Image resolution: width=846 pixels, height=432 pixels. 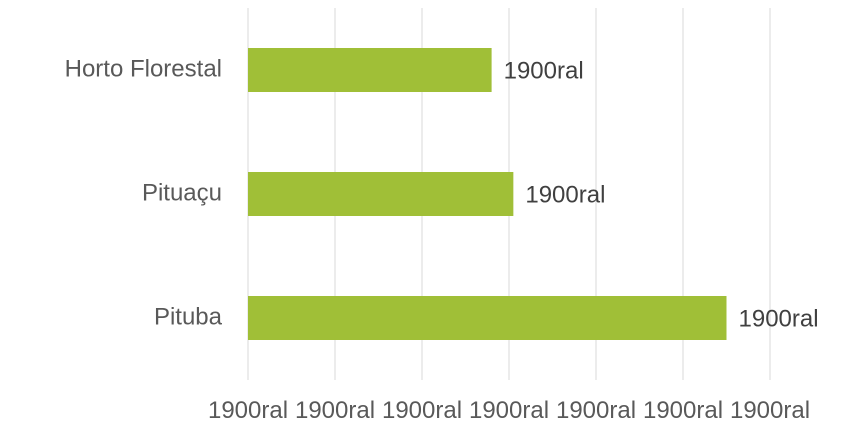 I want to click on x-tick-label-6: 1900ral, so click(x=770, y=410).